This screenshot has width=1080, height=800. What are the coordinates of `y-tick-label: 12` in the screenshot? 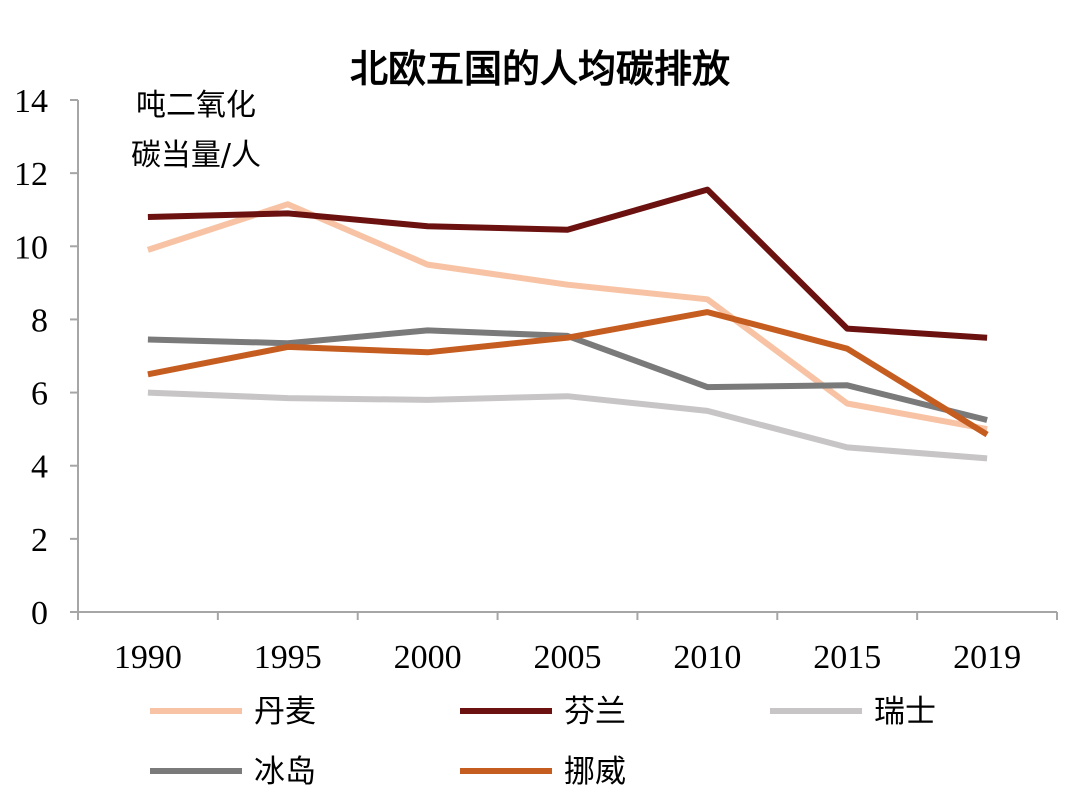 It's located at (31, 174).